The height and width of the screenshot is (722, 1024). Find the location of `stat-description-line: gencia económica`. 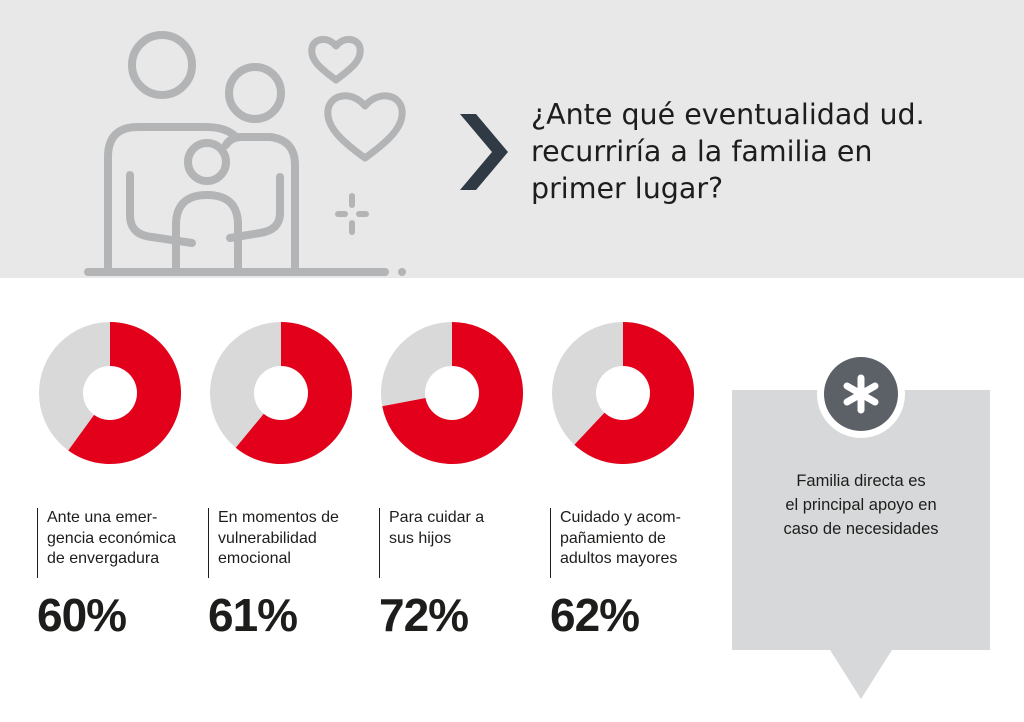

stat-description-line: gencia económica is located at coordinates (111, 538).